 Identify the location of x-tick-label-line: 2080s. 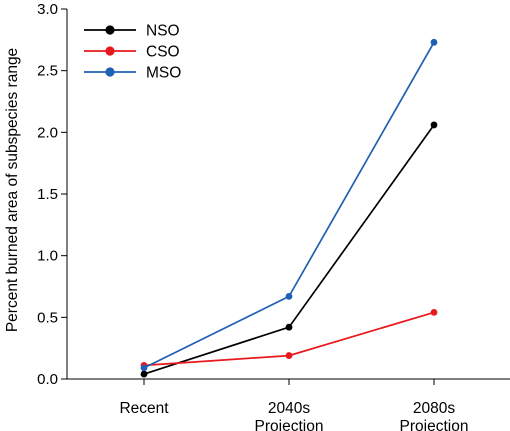
(434, 408).